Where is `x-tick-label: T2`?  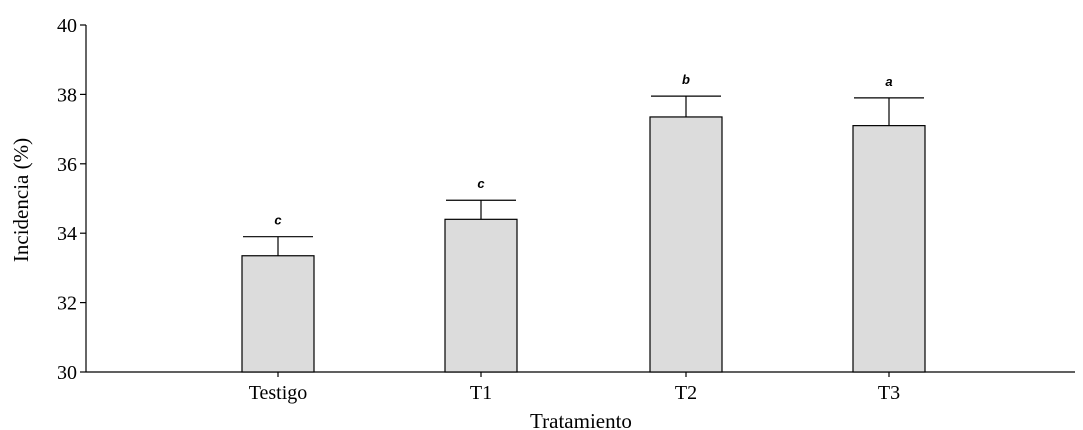 x-tick-label: T2 is located at coordinates (686, 393).